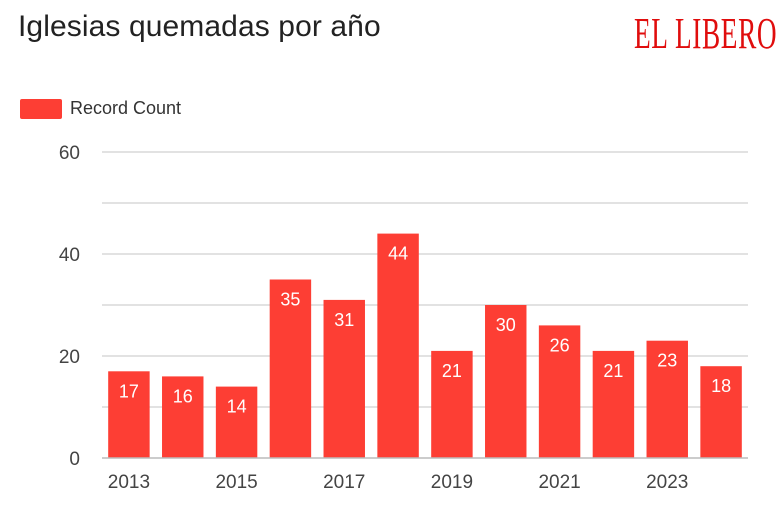 This screenshot has height=520, width=780. What do you see at coordinates (398, 254) in the screenshot?
I see `bar-value-label: 44` at bounding box center [398, 254].